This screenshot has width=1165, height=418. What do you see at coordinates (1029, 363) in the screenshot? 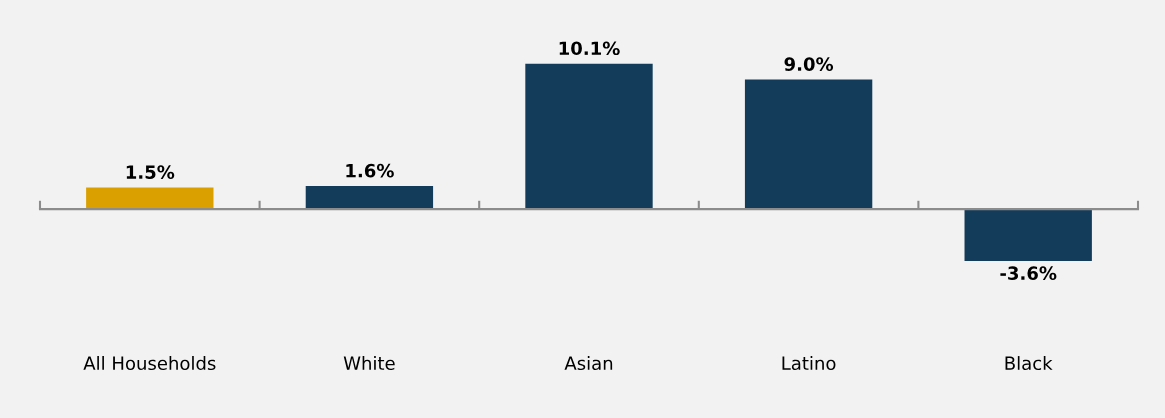
I see `x-tick-label: Black` at bounding box center [1029, 363].